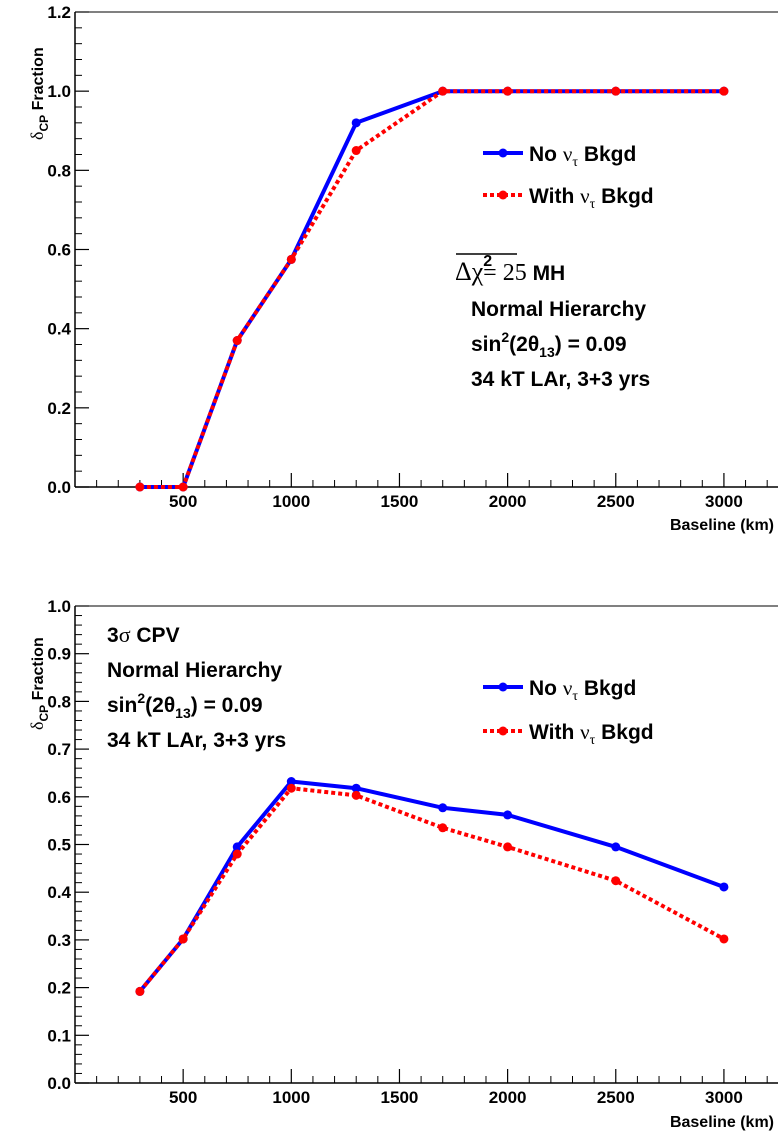 The image size is (778, 1133). I want to click on bottom-chart-series, so click(432, 886).